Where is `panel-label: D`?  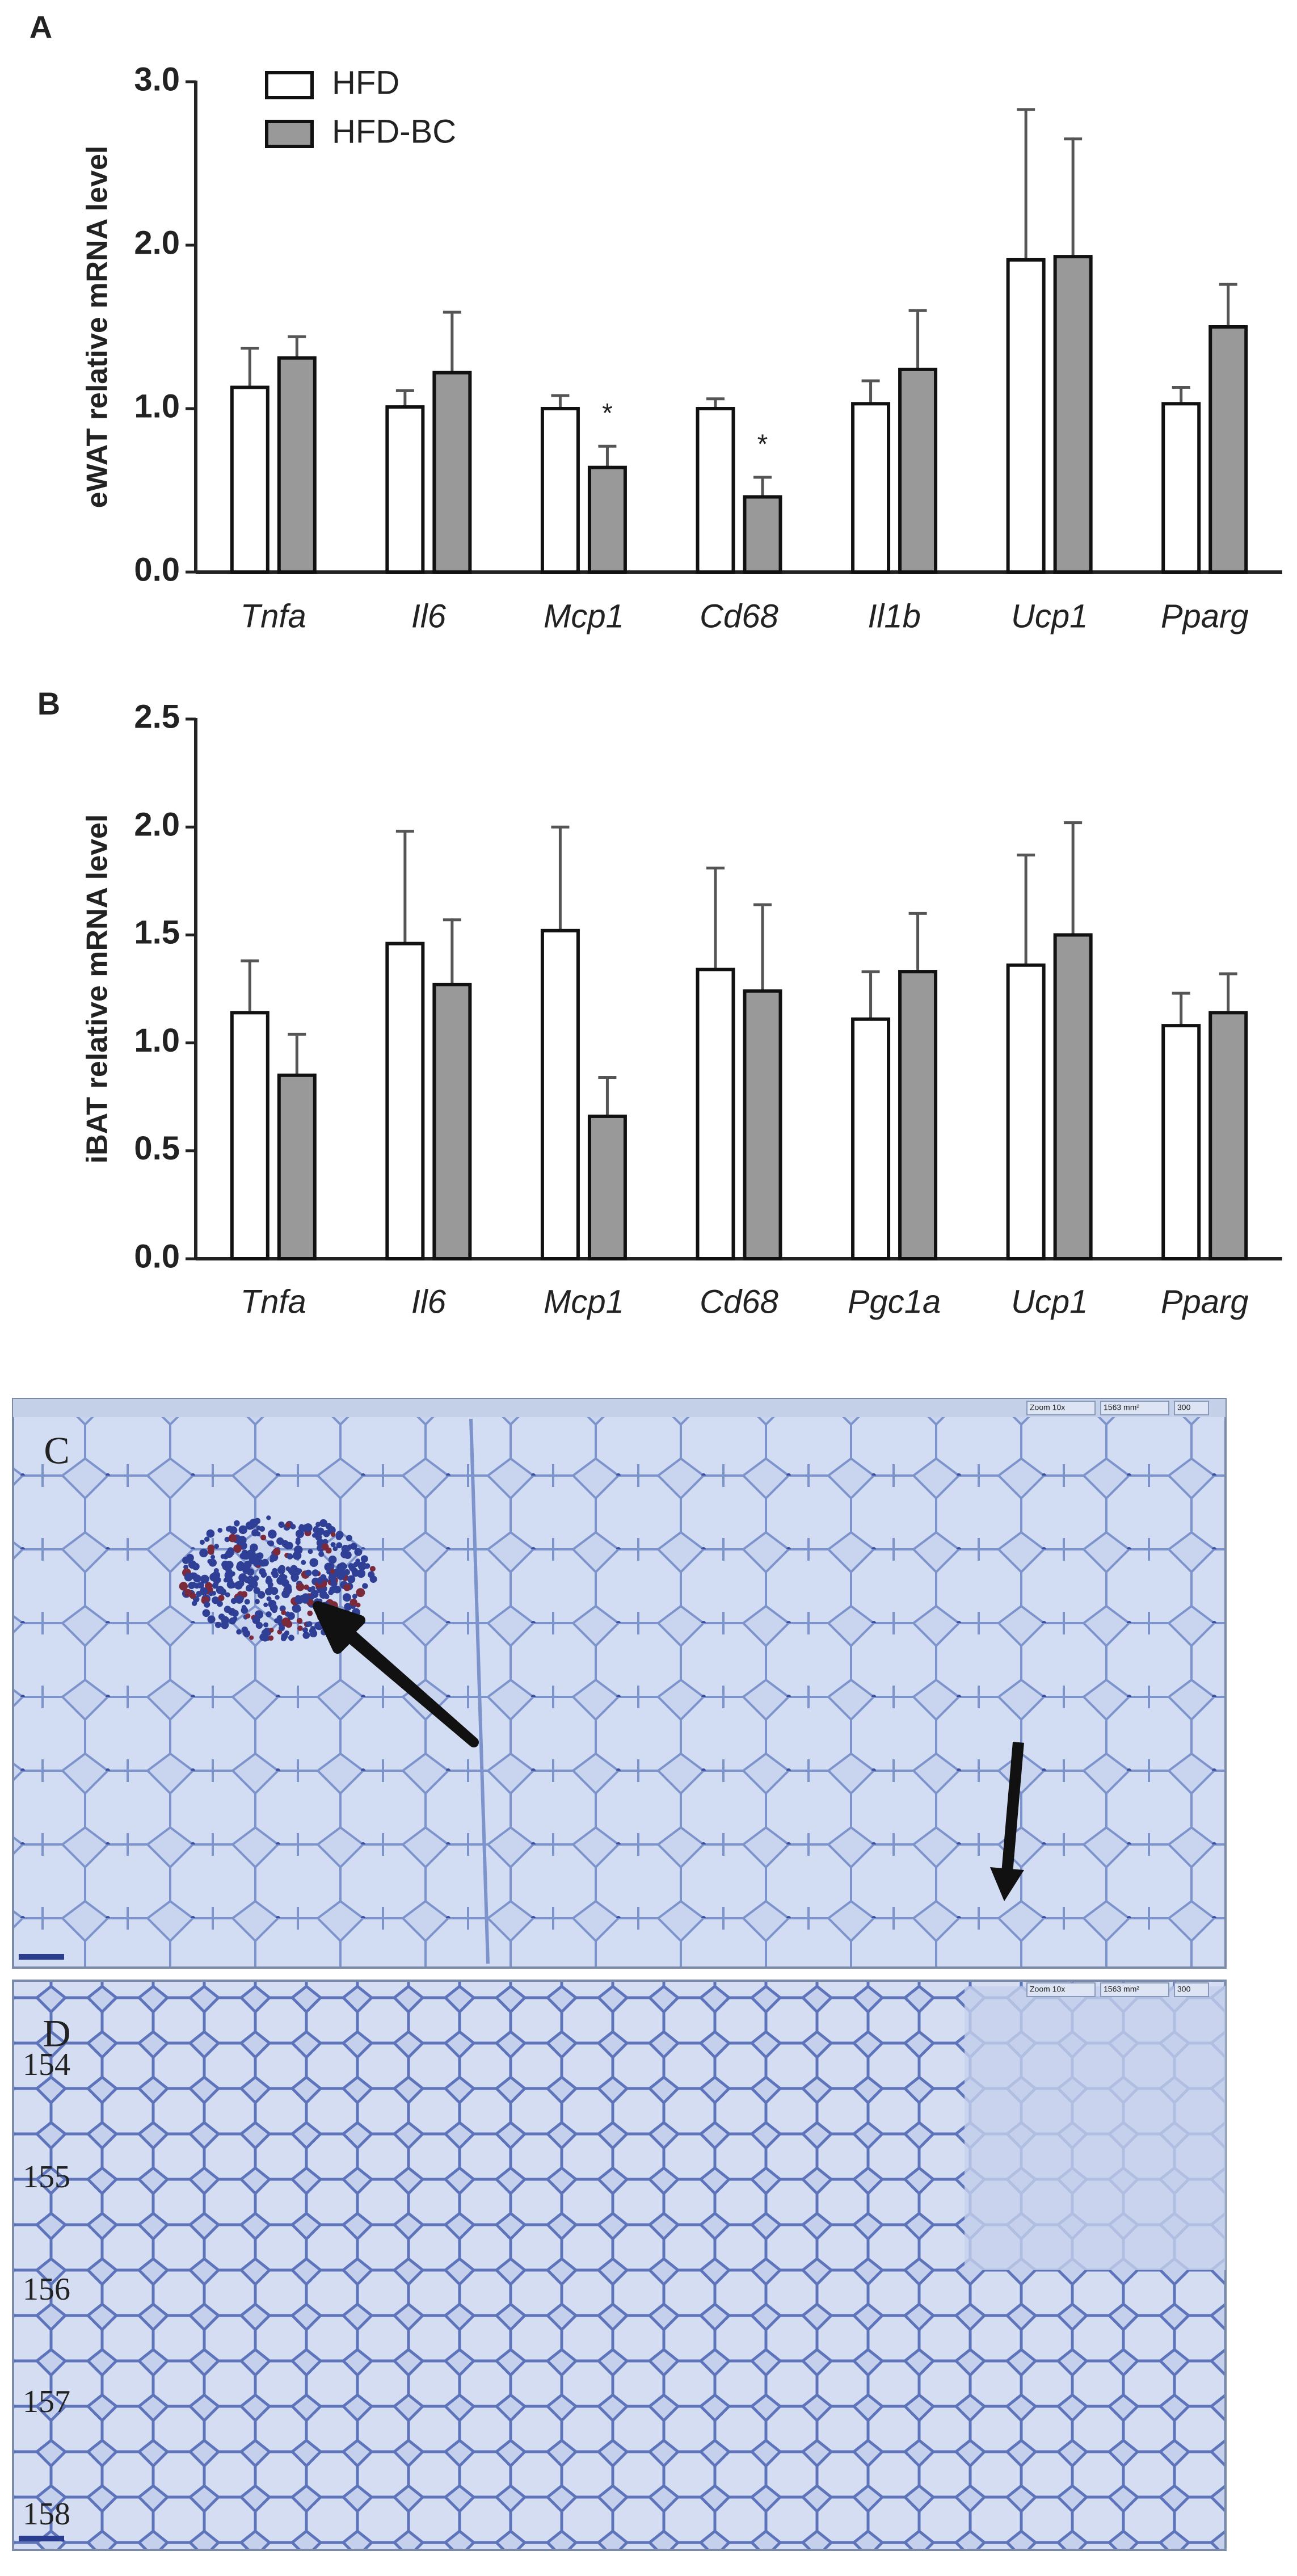
panel-label: D is located at coordinates (56, 2033).